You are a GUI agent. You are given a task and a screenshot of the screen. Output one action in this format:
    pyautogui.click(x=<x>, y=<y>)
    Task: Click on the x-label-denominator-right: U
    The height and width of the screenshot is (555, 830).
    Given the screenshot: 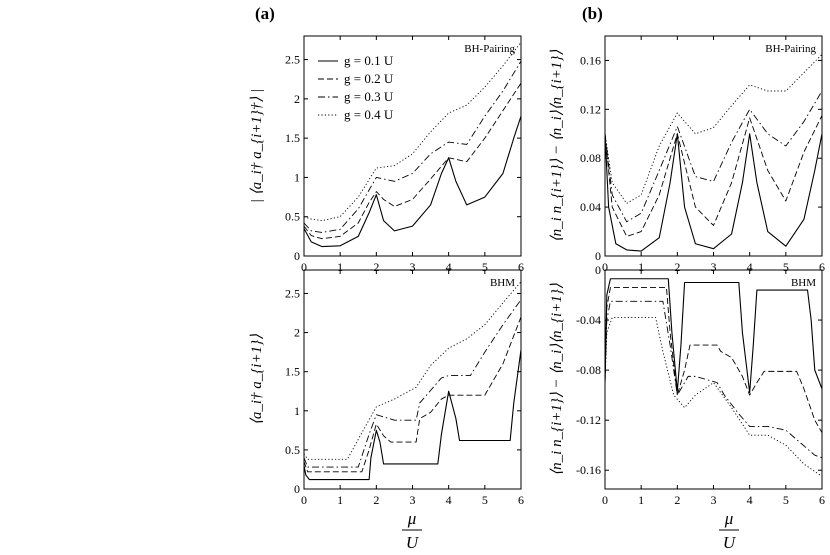 What is the action you would take?
    pyautogui.click(x=730, y=542)
    